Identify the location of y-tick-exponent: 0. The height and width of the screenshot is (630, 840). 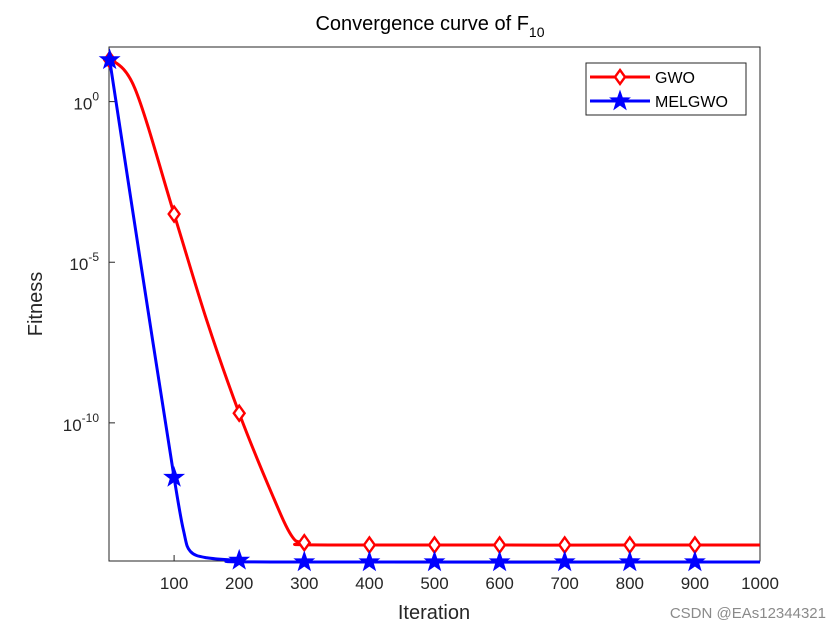
(95, 97).